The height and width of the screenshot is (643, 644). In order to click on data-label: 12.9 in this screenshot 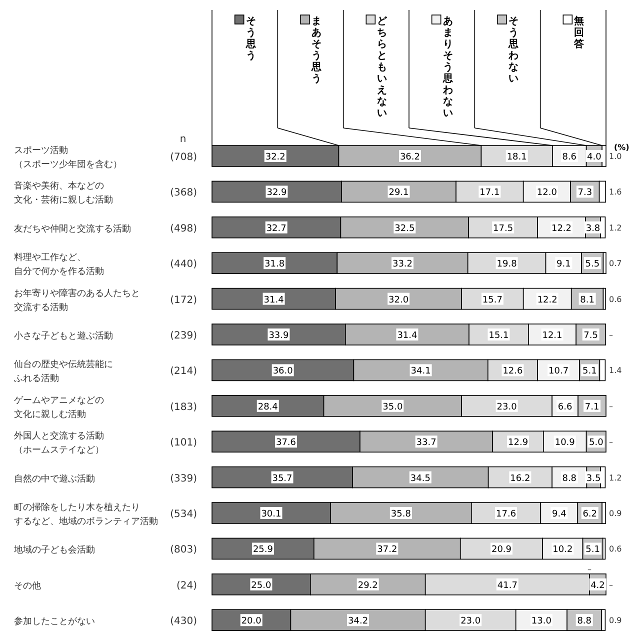, I will do `click(518, 443)`.